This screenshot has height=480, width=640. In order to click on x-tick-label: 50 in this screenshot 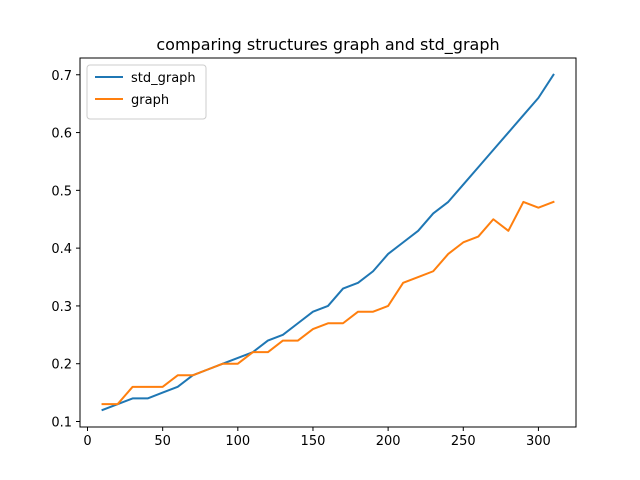, I will do `click(162, 441)`.